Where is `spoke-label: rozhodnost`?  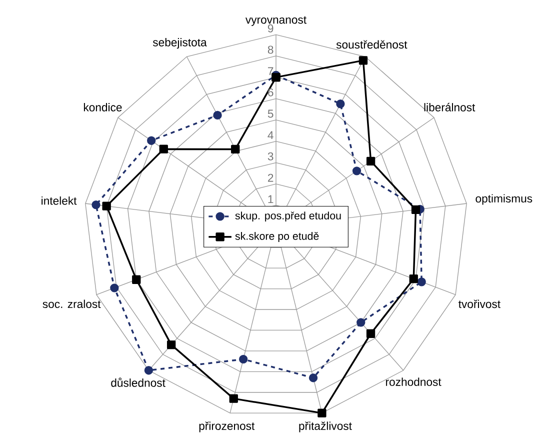
spoke-label: rozhodnost is located at coordinates (414, 382).